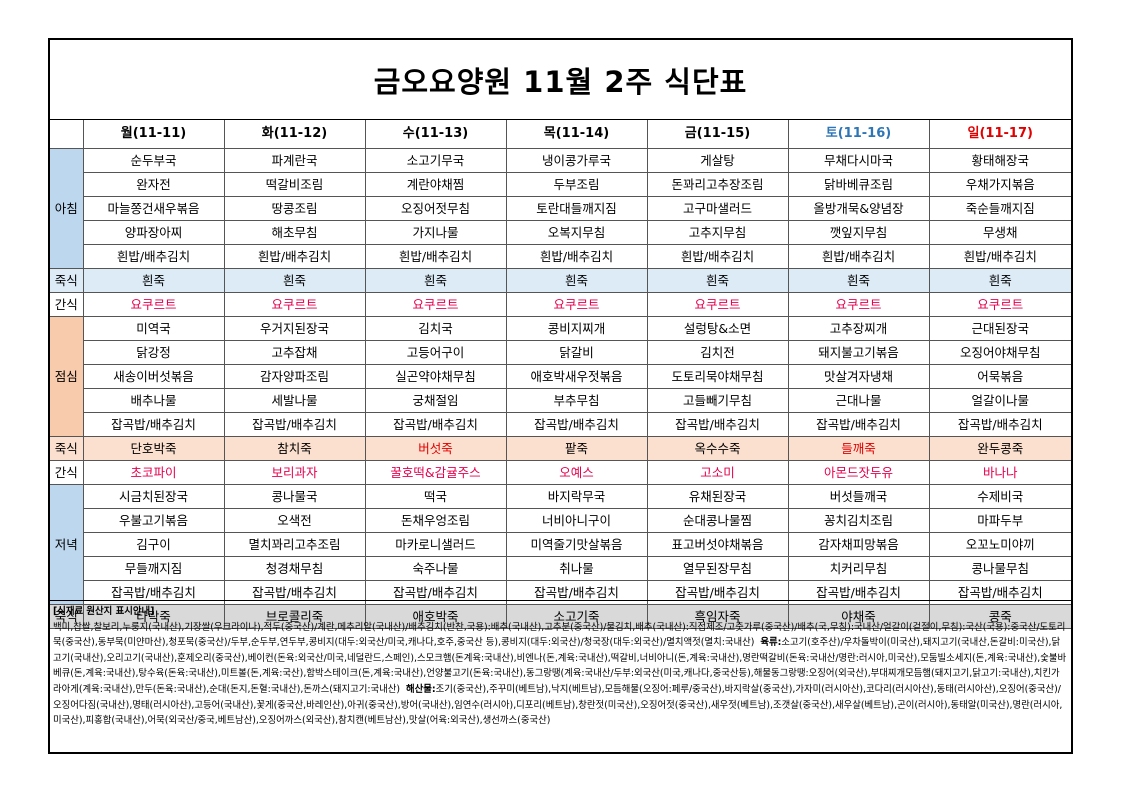 This screenshot has width=1122, height=793. Describe the element at coordinates (999, 160) in the screenshot. I see `dish-cell: 황태해장국` at that location.